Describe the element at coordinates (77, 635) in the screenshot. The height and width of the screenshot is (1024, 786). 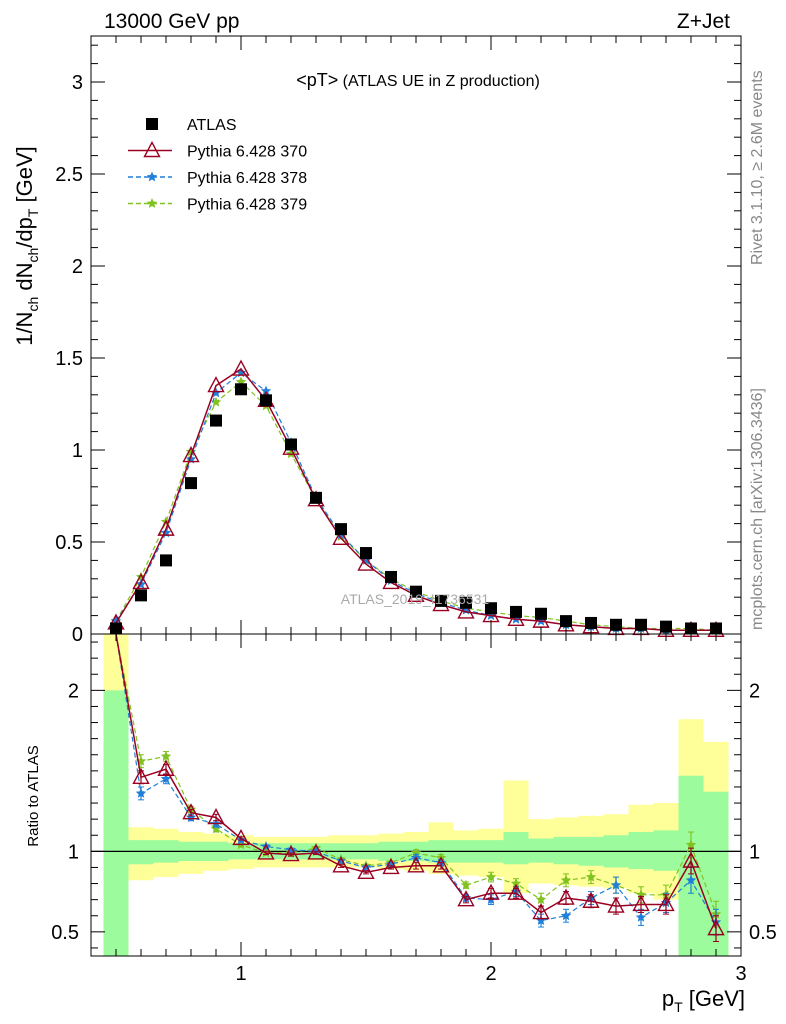
I see `main-ytick-label: 0` at that location.